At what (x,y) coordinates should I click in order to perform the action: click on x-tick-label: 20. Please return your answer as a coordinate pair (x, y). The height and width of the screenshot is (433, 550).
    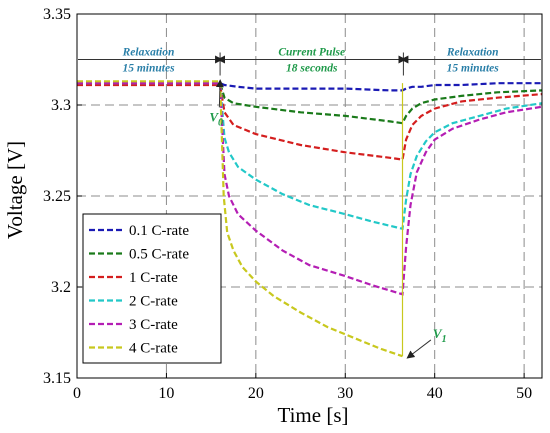
    Looking at the image, I should click on (256, 393).